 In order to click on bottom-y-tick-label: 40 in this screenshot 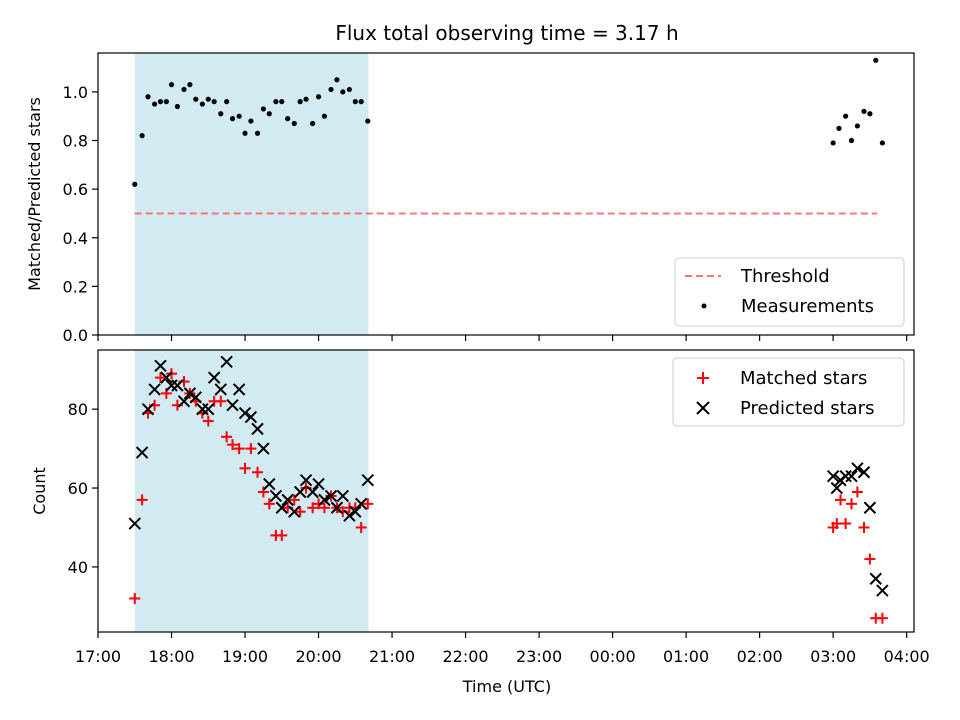, I will do `click(78, 567)`.